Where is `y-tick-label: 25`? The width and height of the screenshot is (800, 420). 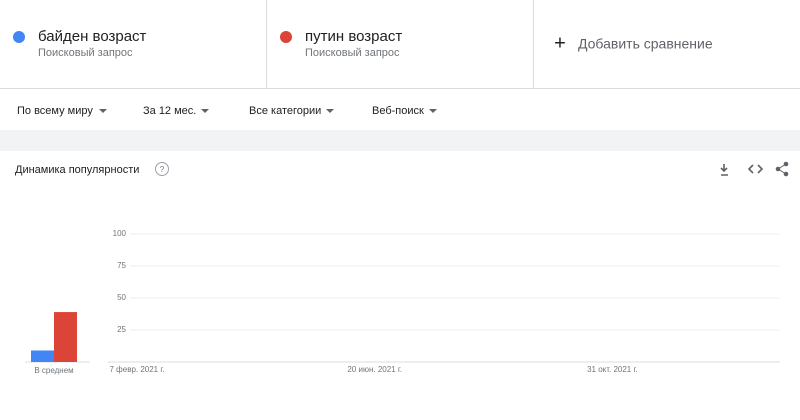 y-tick-label: 25 is located at coordinates (121, 329).